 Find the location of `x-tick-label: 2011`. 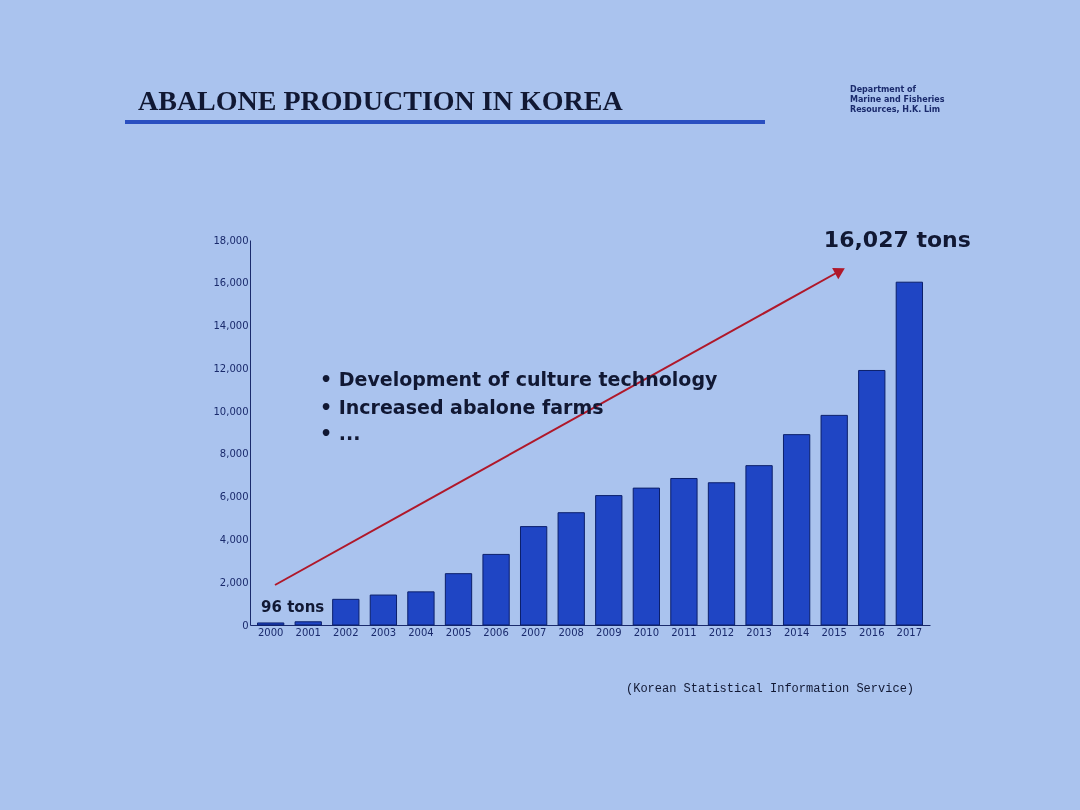

x-tick-label: 2011 is located at coordinates (684, 632).